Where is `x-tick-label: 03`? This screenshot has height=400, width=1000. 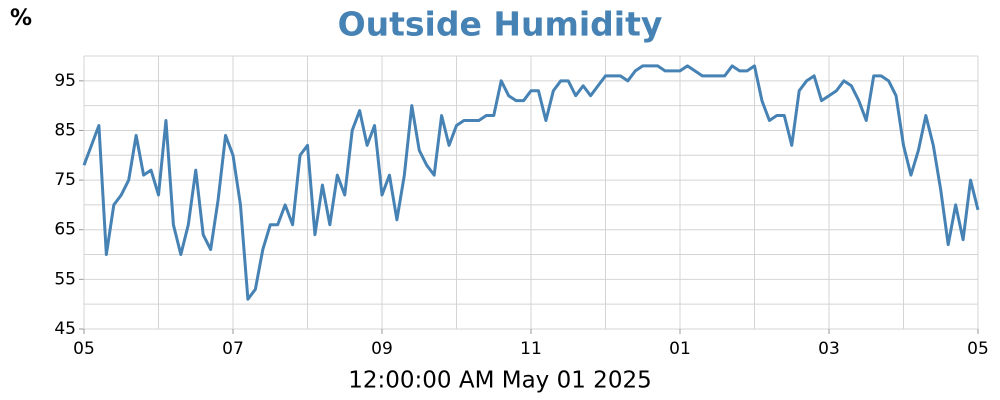
x-tick-label: 03 is located at coordinates (829, 349).